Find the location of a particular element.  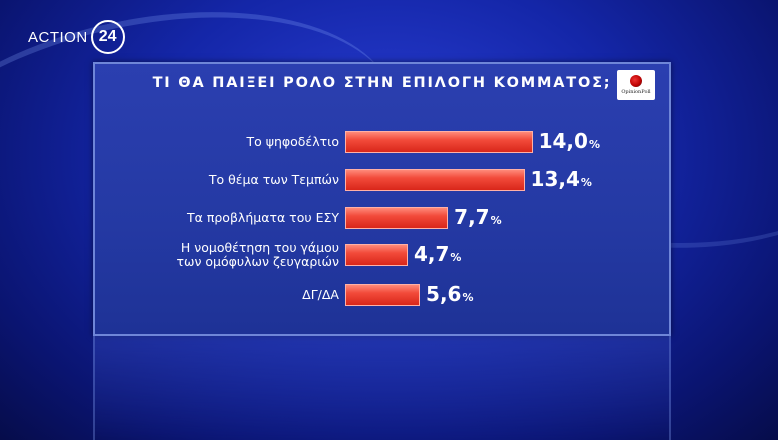

opinion-poll-logo-text: OpinionPoll is located at coordinates (636, 92).